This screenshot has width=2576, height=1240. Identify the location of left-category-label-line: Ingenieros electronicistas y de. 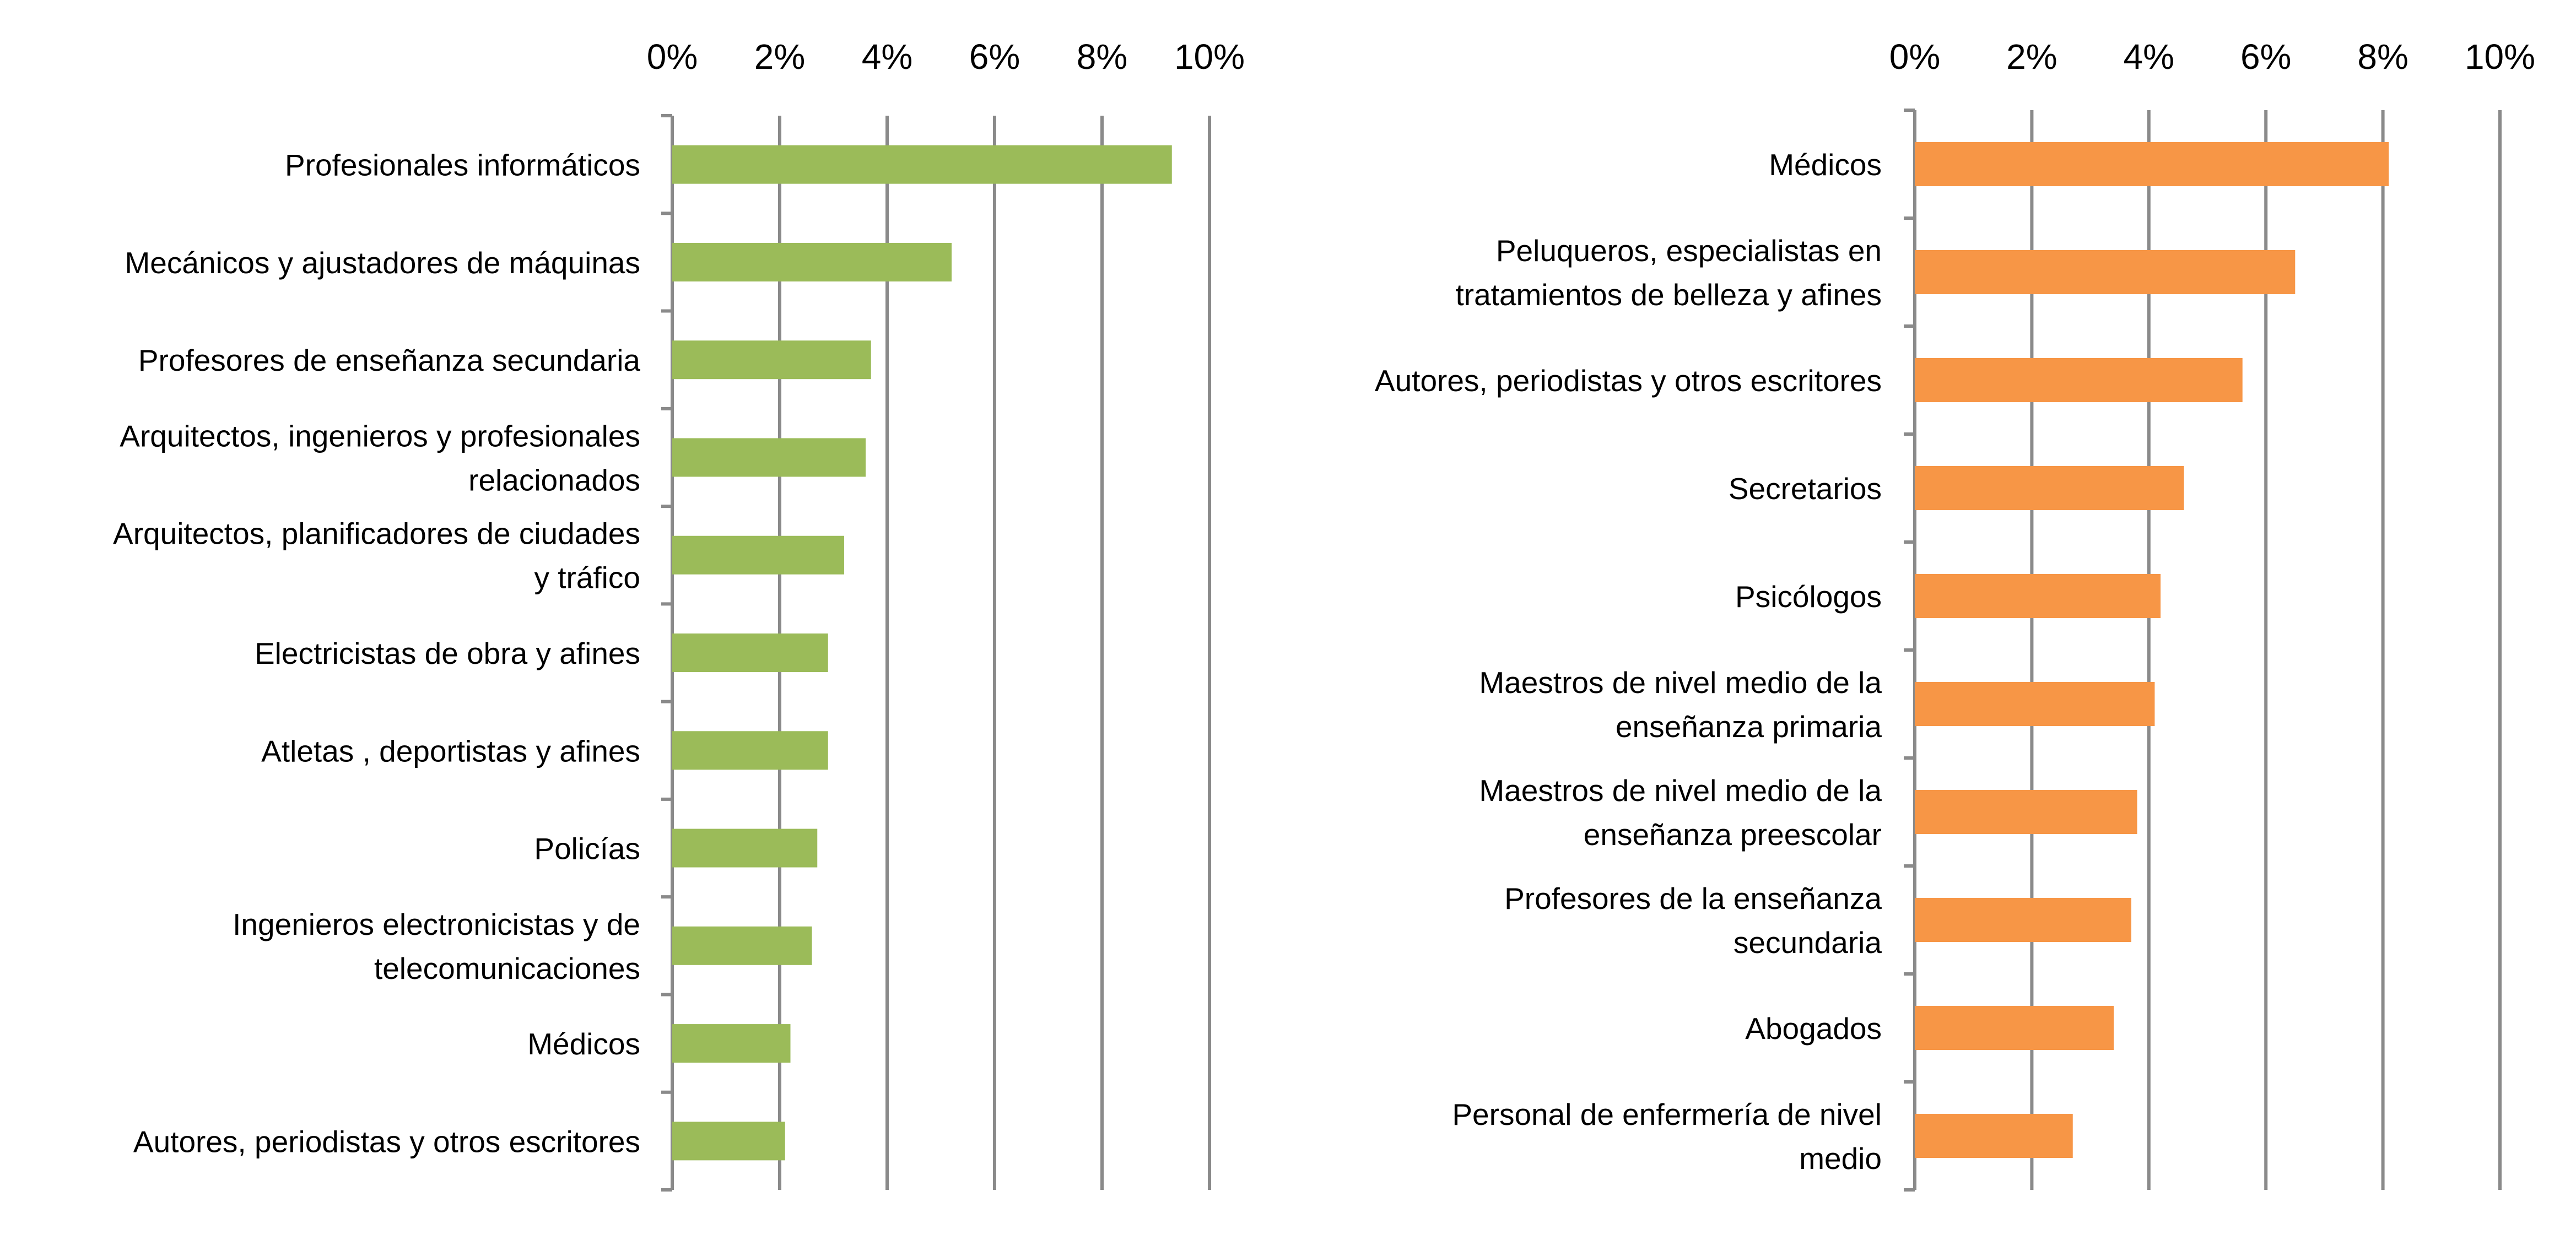
(436, 924).